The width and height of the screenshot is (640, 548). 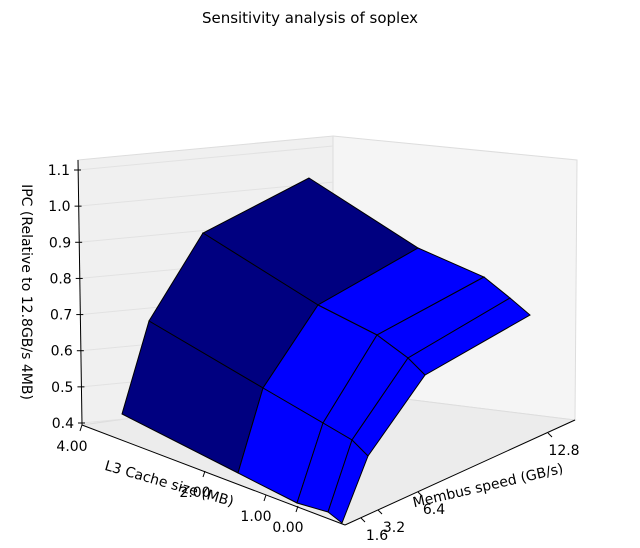 I want to click on z-axis-label: IPC (Relative to 12.8GB/s 4MB), so click(x=26, y=292).